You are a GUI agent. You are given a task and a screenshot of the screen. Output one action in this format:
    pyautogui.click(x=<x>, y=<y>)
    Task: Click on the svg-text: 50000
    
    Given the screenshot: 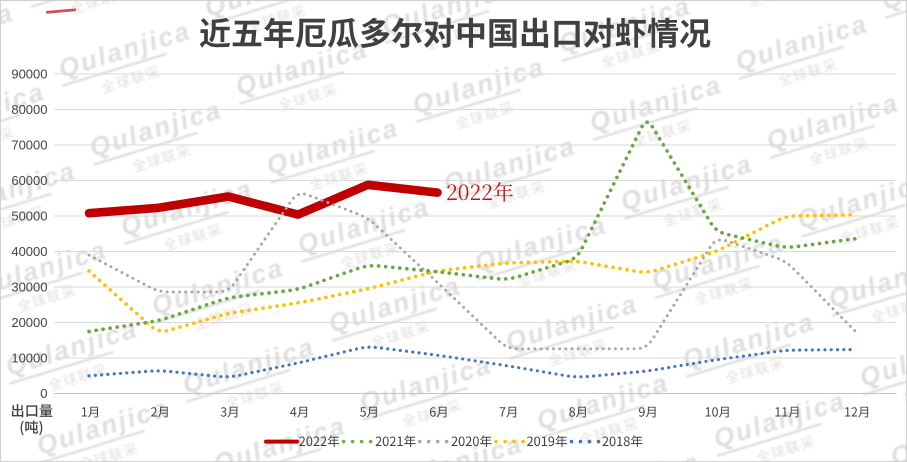 What is the action you would take?
    pyautogui.click(x=29, y=216)
    